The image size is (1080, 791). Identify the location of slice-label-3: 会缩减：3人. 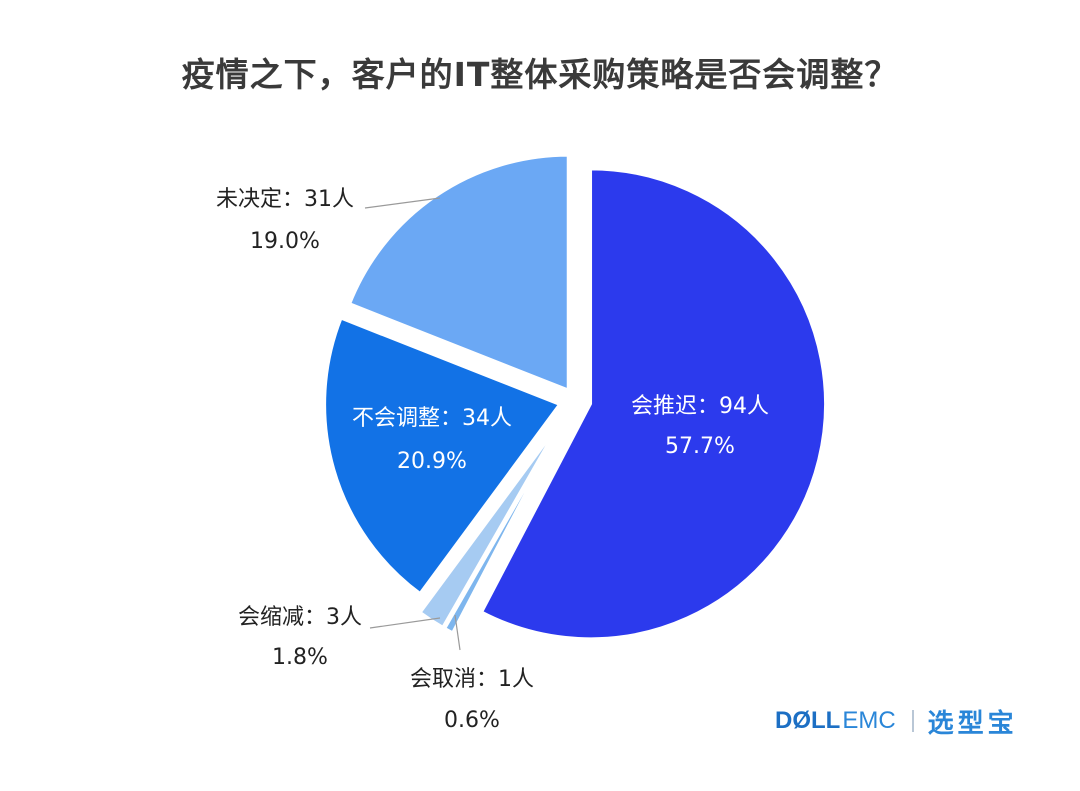
(300, 617).